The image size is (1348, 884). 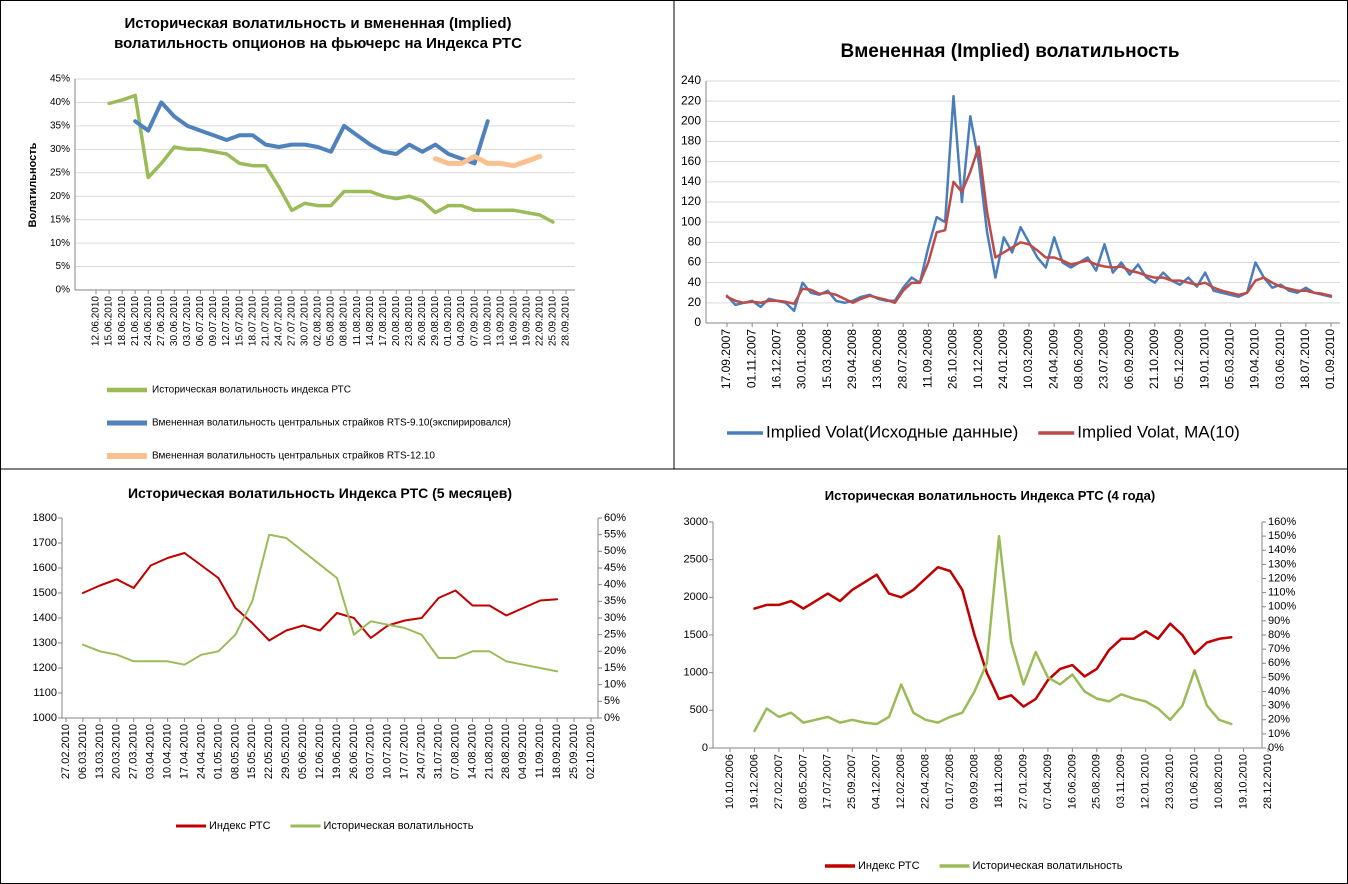 What do you see at coordinates (1279, 621) in the screenshot?
I see `y2-tick-label: 90%` at bounding box center [1279, 621].